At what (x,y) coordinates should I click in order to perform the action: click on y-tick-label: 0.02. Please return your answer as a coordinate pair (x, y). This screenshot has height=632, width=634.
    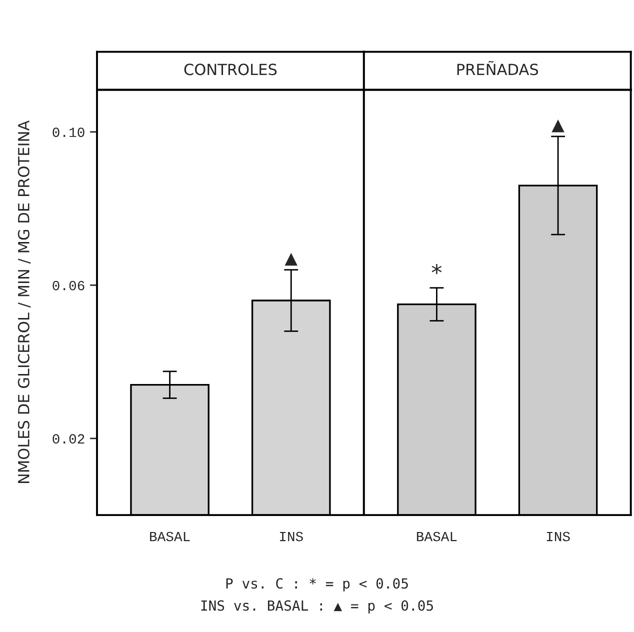
    Looking at the image, I should click on (68, 439).